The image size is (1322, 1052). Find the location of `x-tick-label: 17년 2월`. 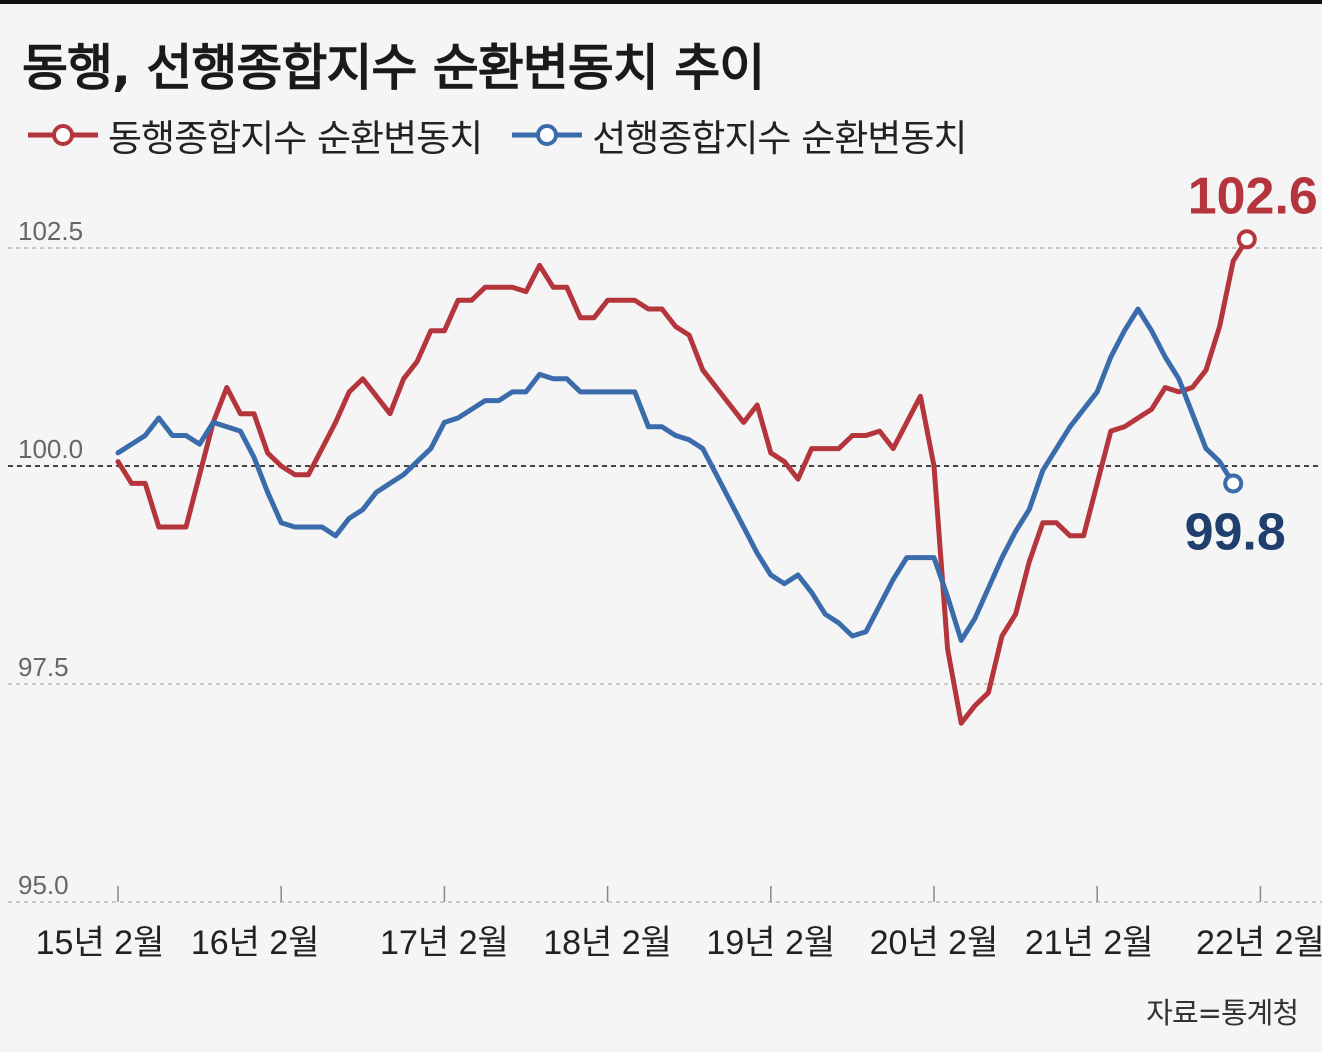

x-tick-label: 17년 2월 is located at coordinates (444, 943).